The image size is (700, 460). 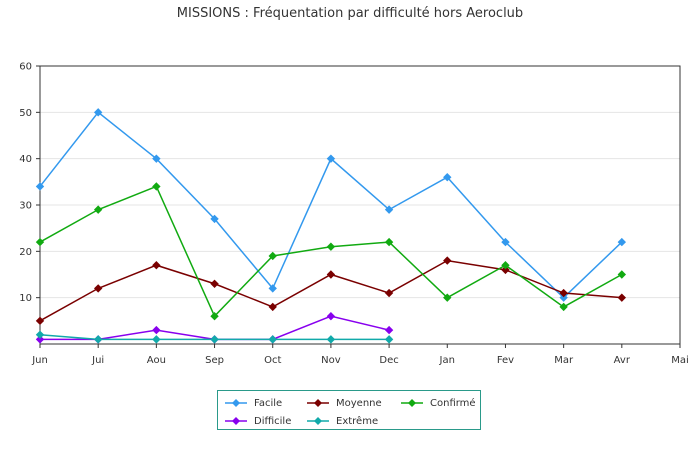 What do you see at coordinates (447, 360) in the screenshot?
I see `x-tick-label: Jan` at bounding box center [447, 360].